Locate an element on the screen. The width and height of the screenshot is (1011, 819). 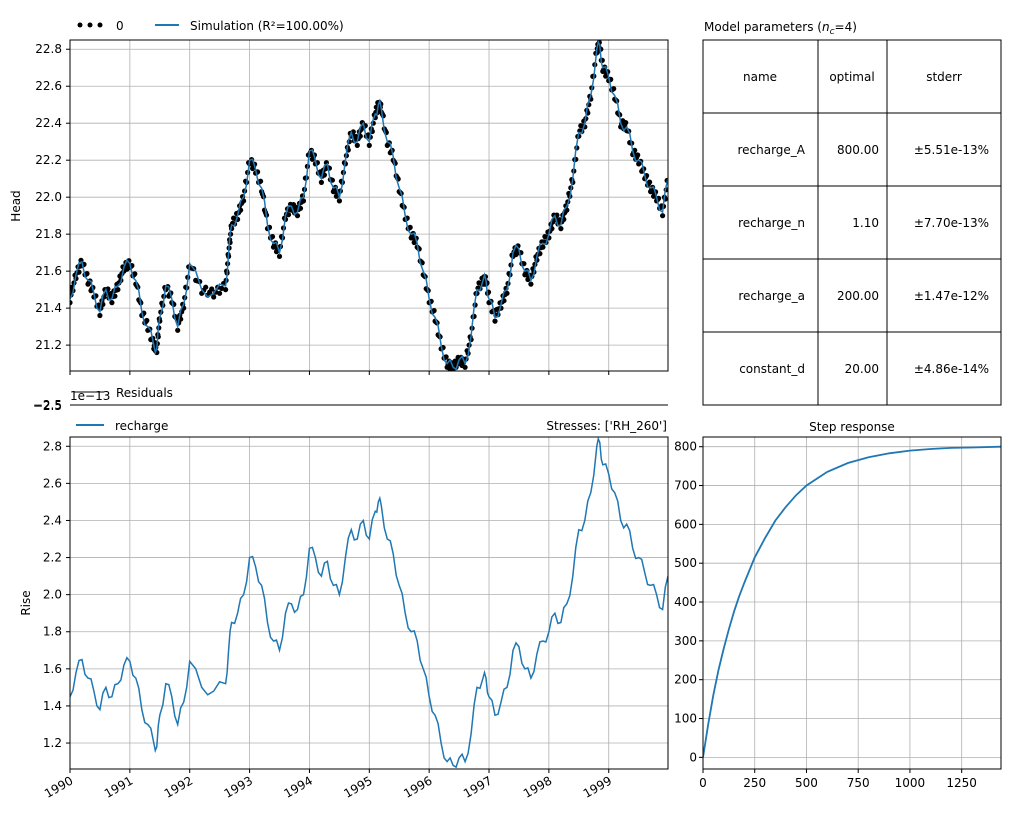
y-tick-label: 1.2 is located at coordinates (52, 743).